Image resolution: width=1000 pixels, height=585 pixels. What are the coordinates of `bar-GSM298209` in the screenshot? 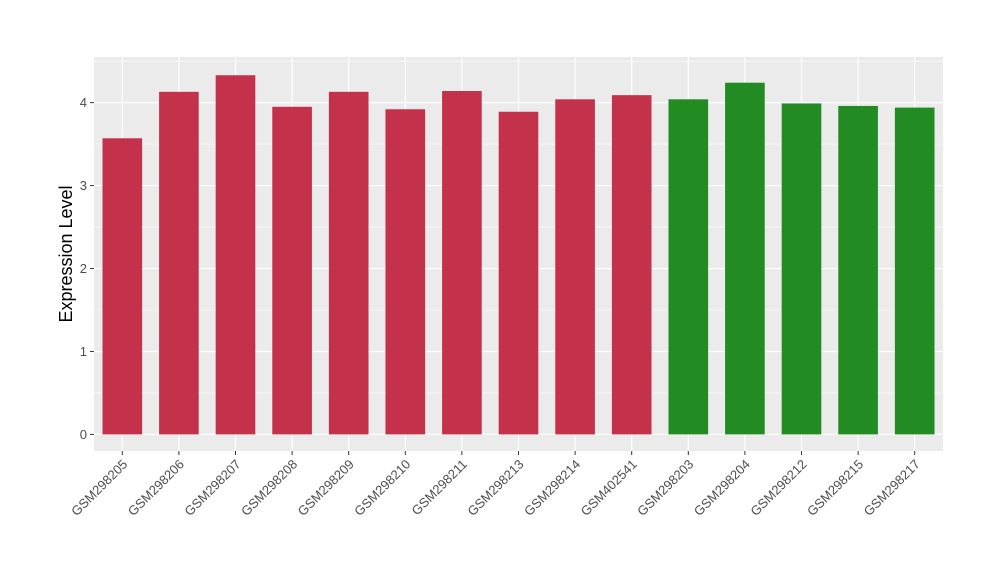 It's located at (348, 263).